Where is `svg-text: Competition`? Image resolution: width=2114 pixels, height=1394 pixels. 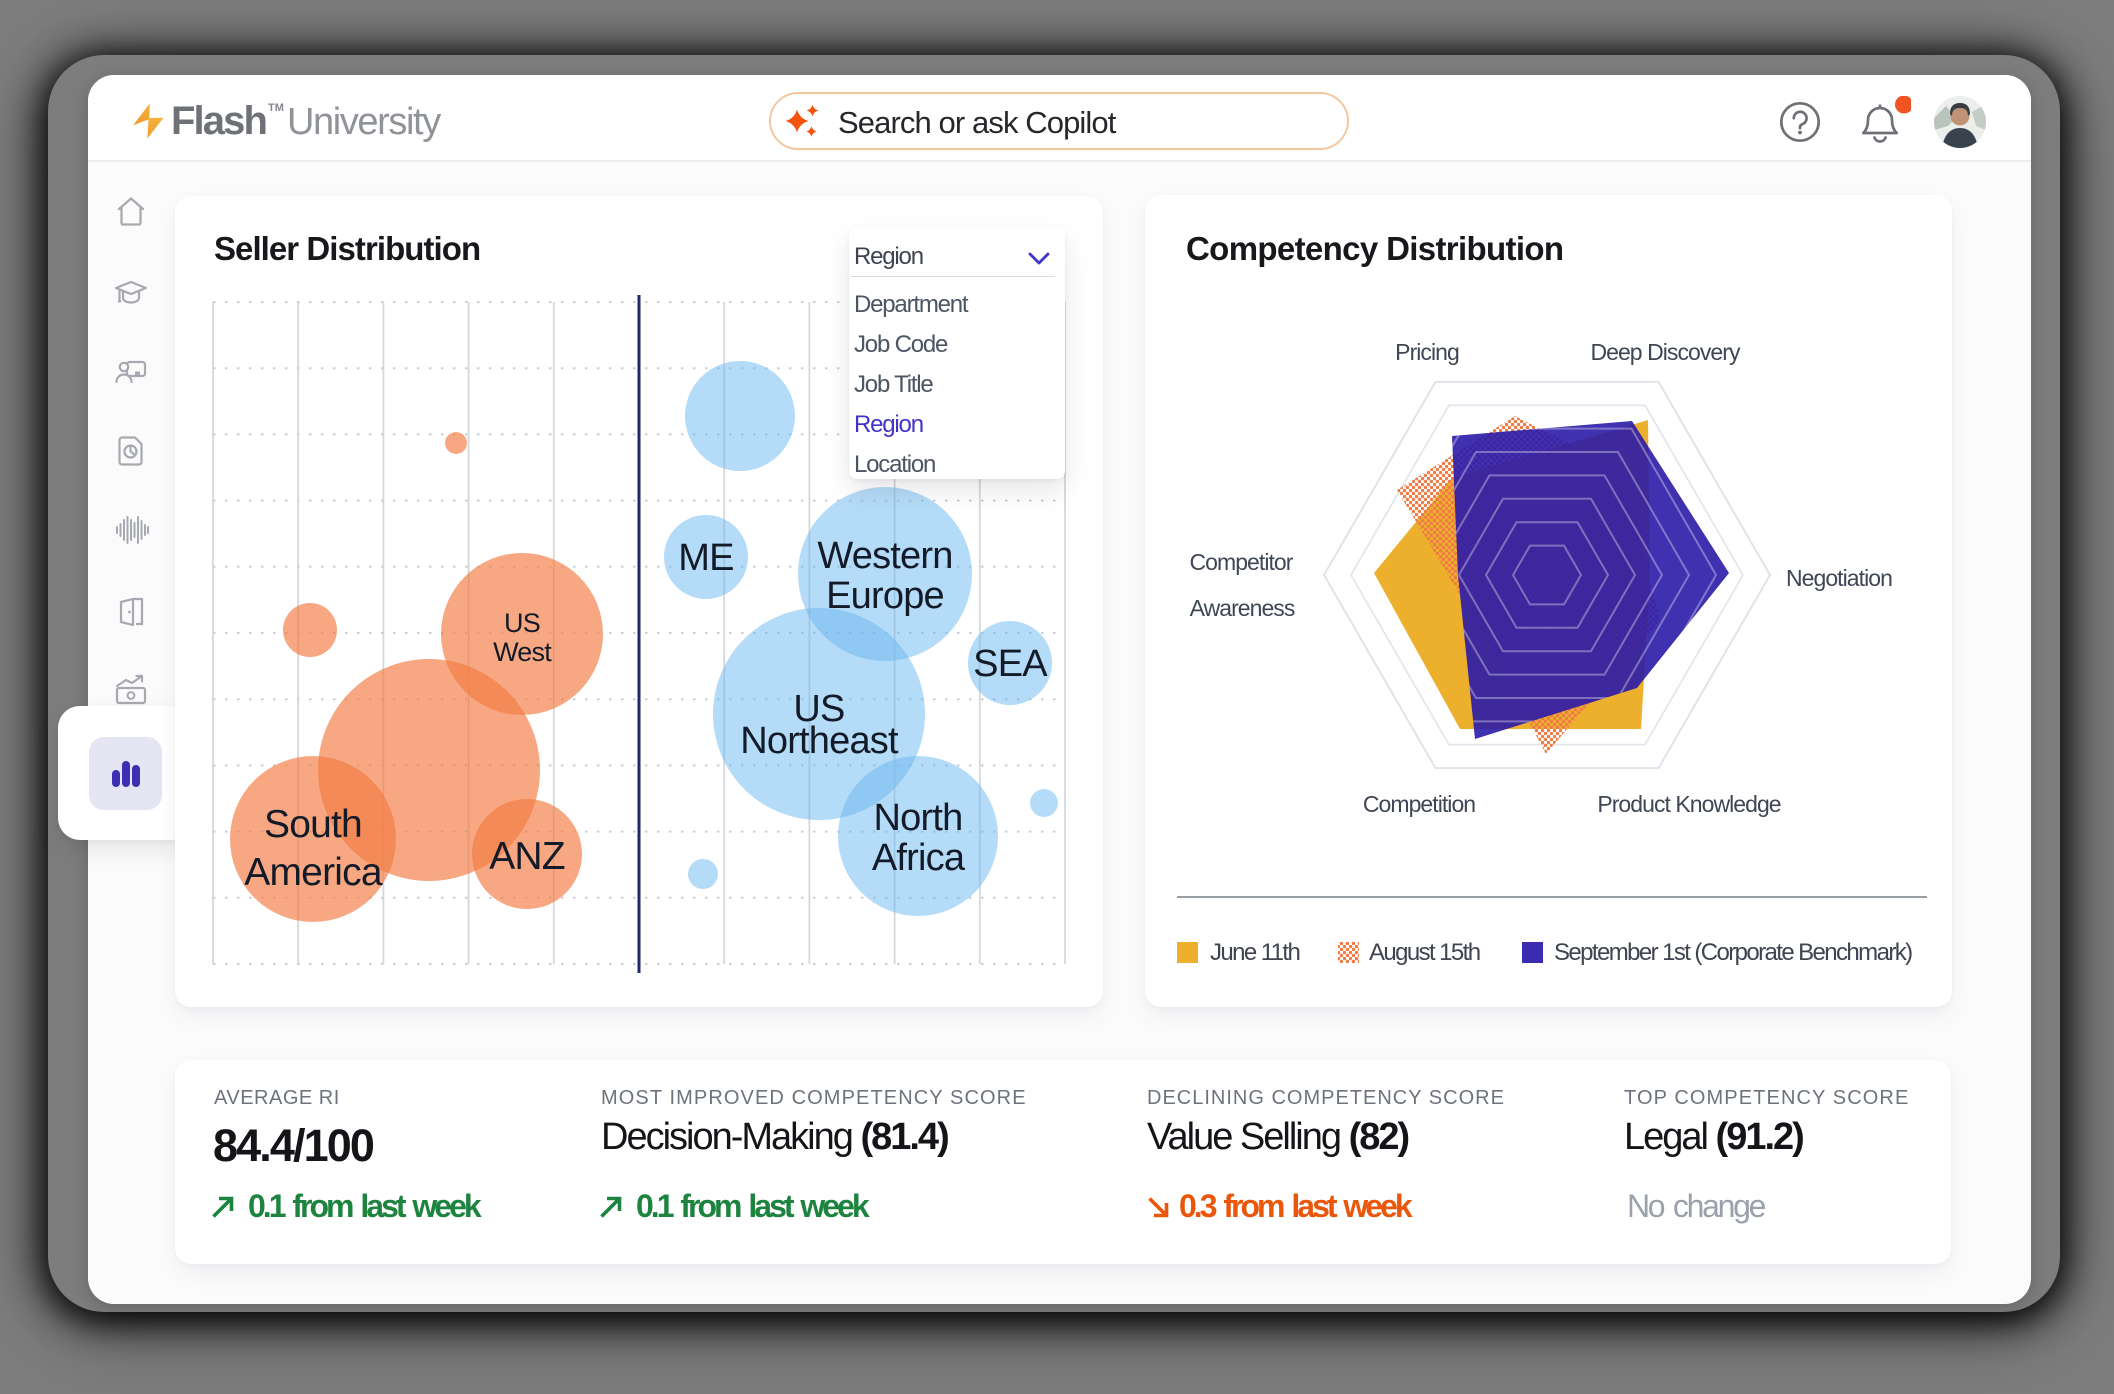 svg-text: Competition is located at coordinates (1419, 804).